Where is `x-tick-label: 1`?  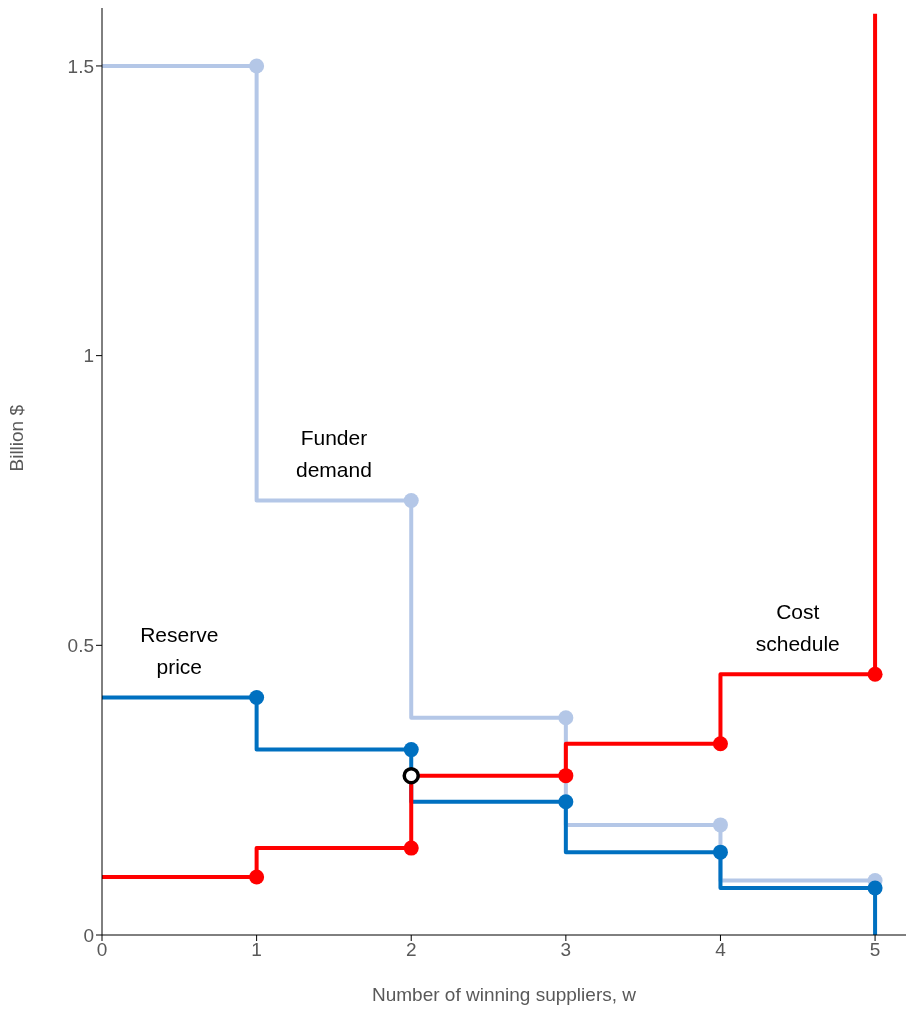
x-tick-label: 1 is located at coordinates (256, 950).